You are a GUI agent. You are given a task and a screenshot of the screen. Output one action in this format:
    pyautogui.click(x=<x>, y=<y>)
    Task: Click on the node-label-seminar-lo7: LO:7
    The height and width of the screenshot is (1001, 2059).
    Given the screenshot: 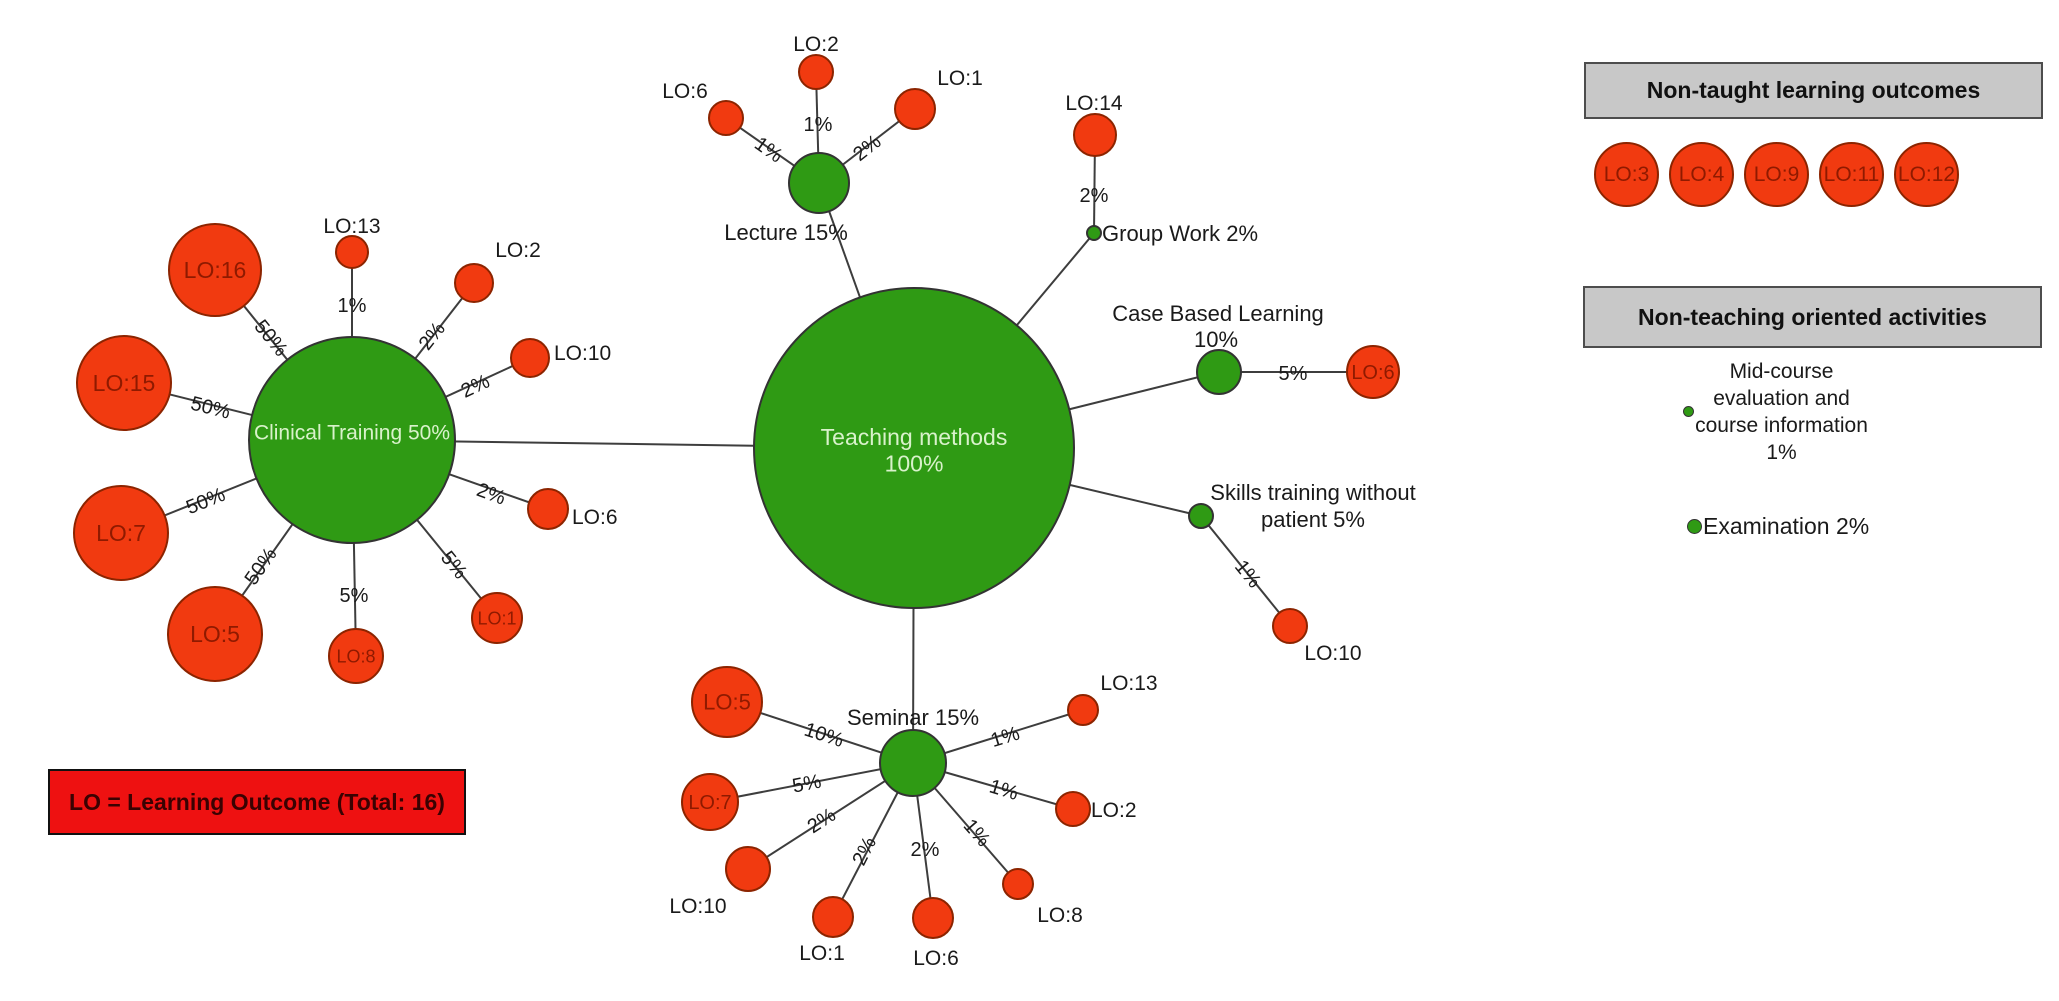 What is the action you would take?
    pyautogui.click(x=709, y=803)
    